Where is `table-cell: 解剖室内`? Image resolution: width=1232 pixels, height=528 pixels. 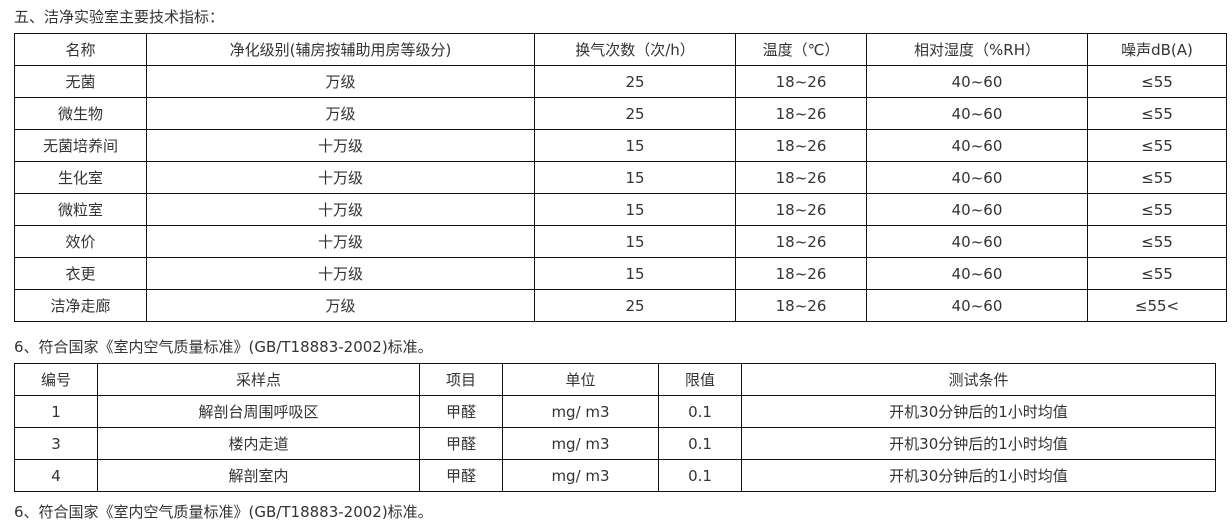 table-cell: 解剖室内 is located at coordinates (258, 475).